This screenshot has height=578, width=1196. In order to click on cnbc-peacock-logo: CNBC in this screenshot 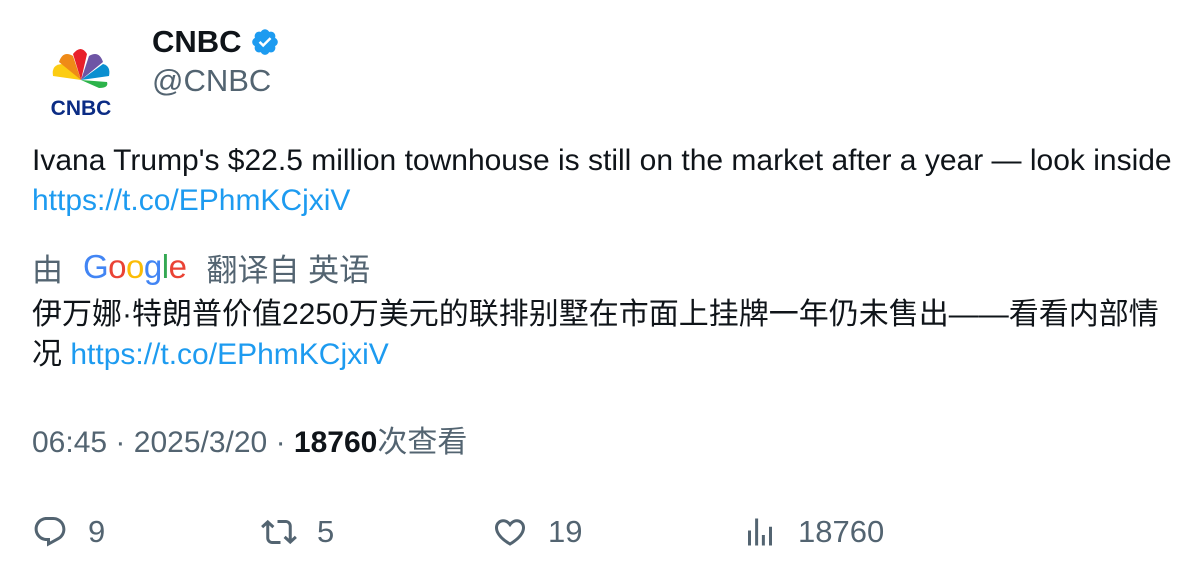, I will do `click(81, 76)`.